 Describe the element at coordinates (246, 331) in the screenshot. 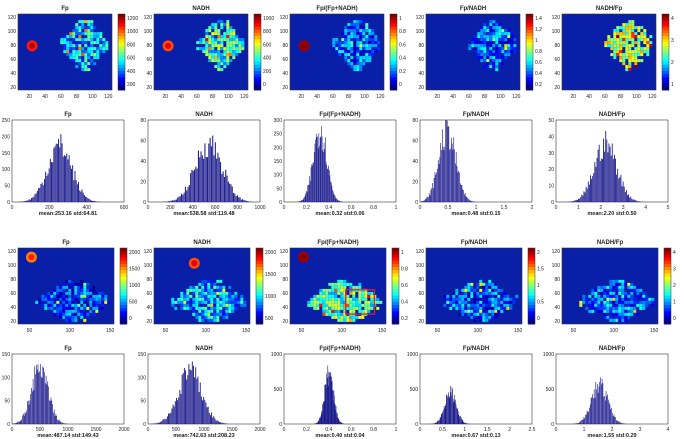

I see `x-tick-label: 150` at that location.